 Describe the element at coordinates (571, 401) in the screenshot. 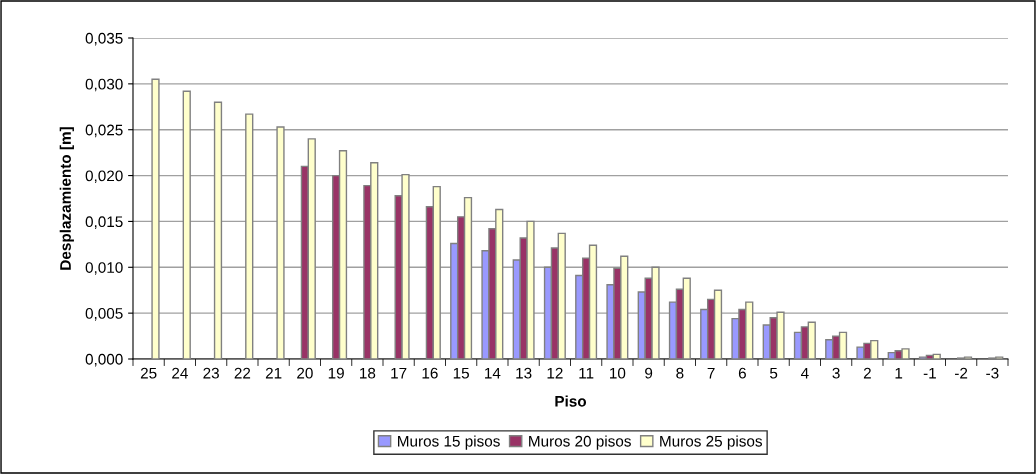

I see `x-axis-title: Piso` at that location.